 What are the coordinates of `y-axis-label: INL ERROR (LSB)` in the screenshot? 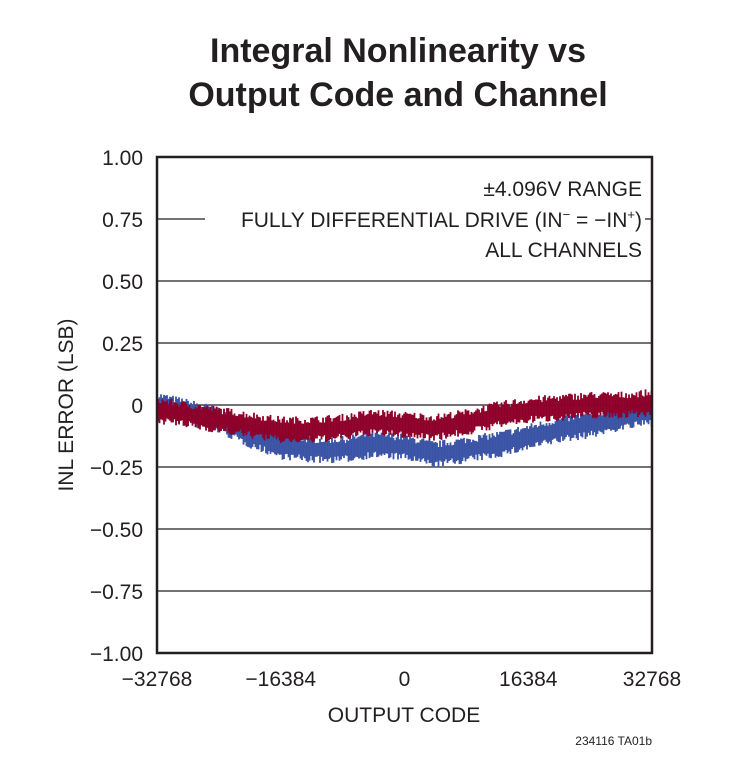 It's located at (66, 404).